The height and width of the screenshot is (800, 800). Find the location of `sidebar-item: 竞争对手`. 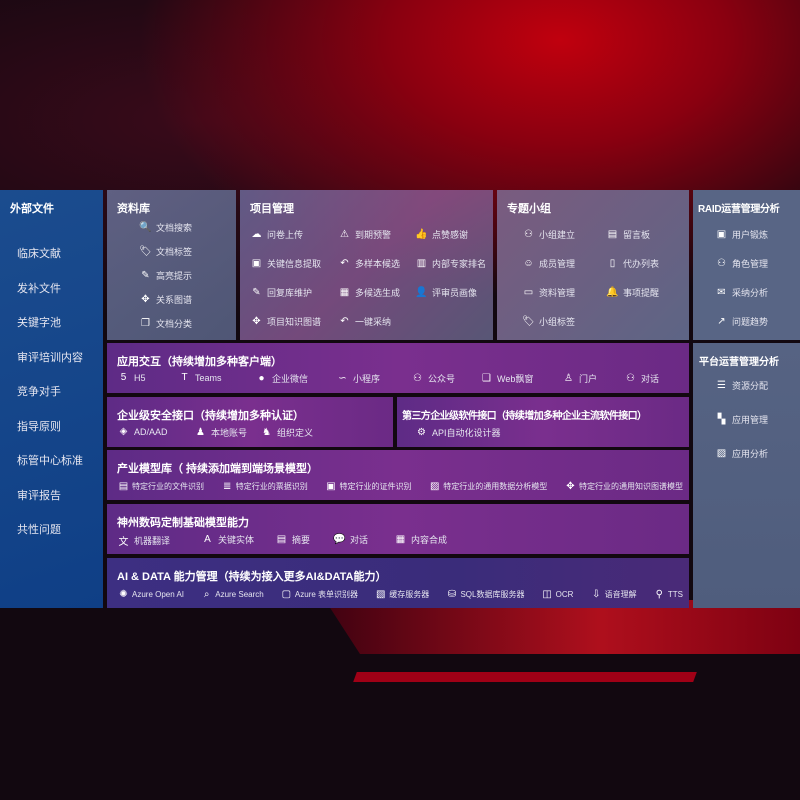

sidebar-item: 竞争对手 is located at coordinates (39, 392).